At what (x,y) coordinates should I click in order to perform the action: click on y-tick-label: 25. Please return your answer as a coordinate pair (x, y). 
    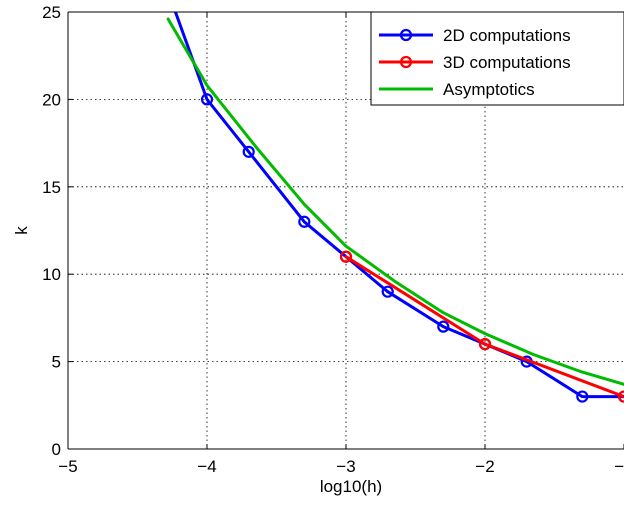
    Looking at the image, I should click on (51, 12).